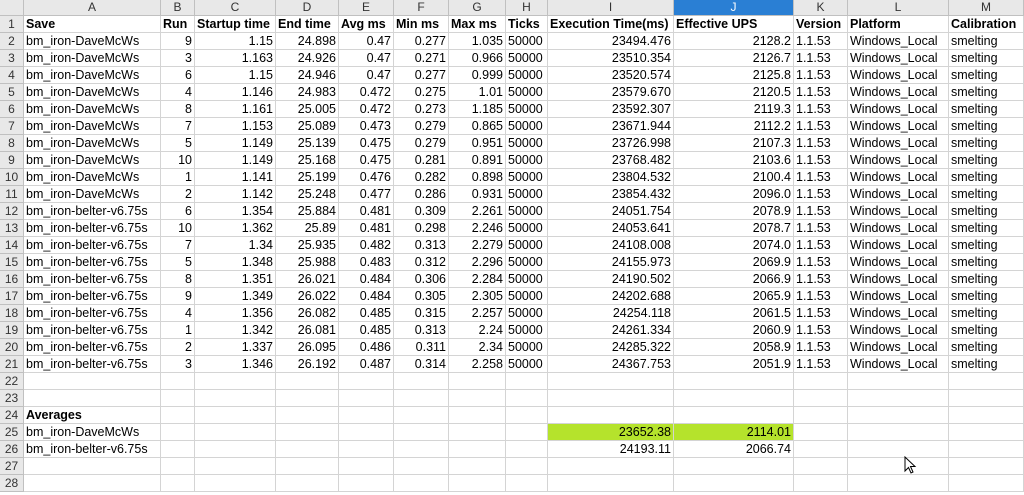 The width and height of the screenshot is (1024, 495). I want to click on table-cell: 0.966, so click(477, 58).